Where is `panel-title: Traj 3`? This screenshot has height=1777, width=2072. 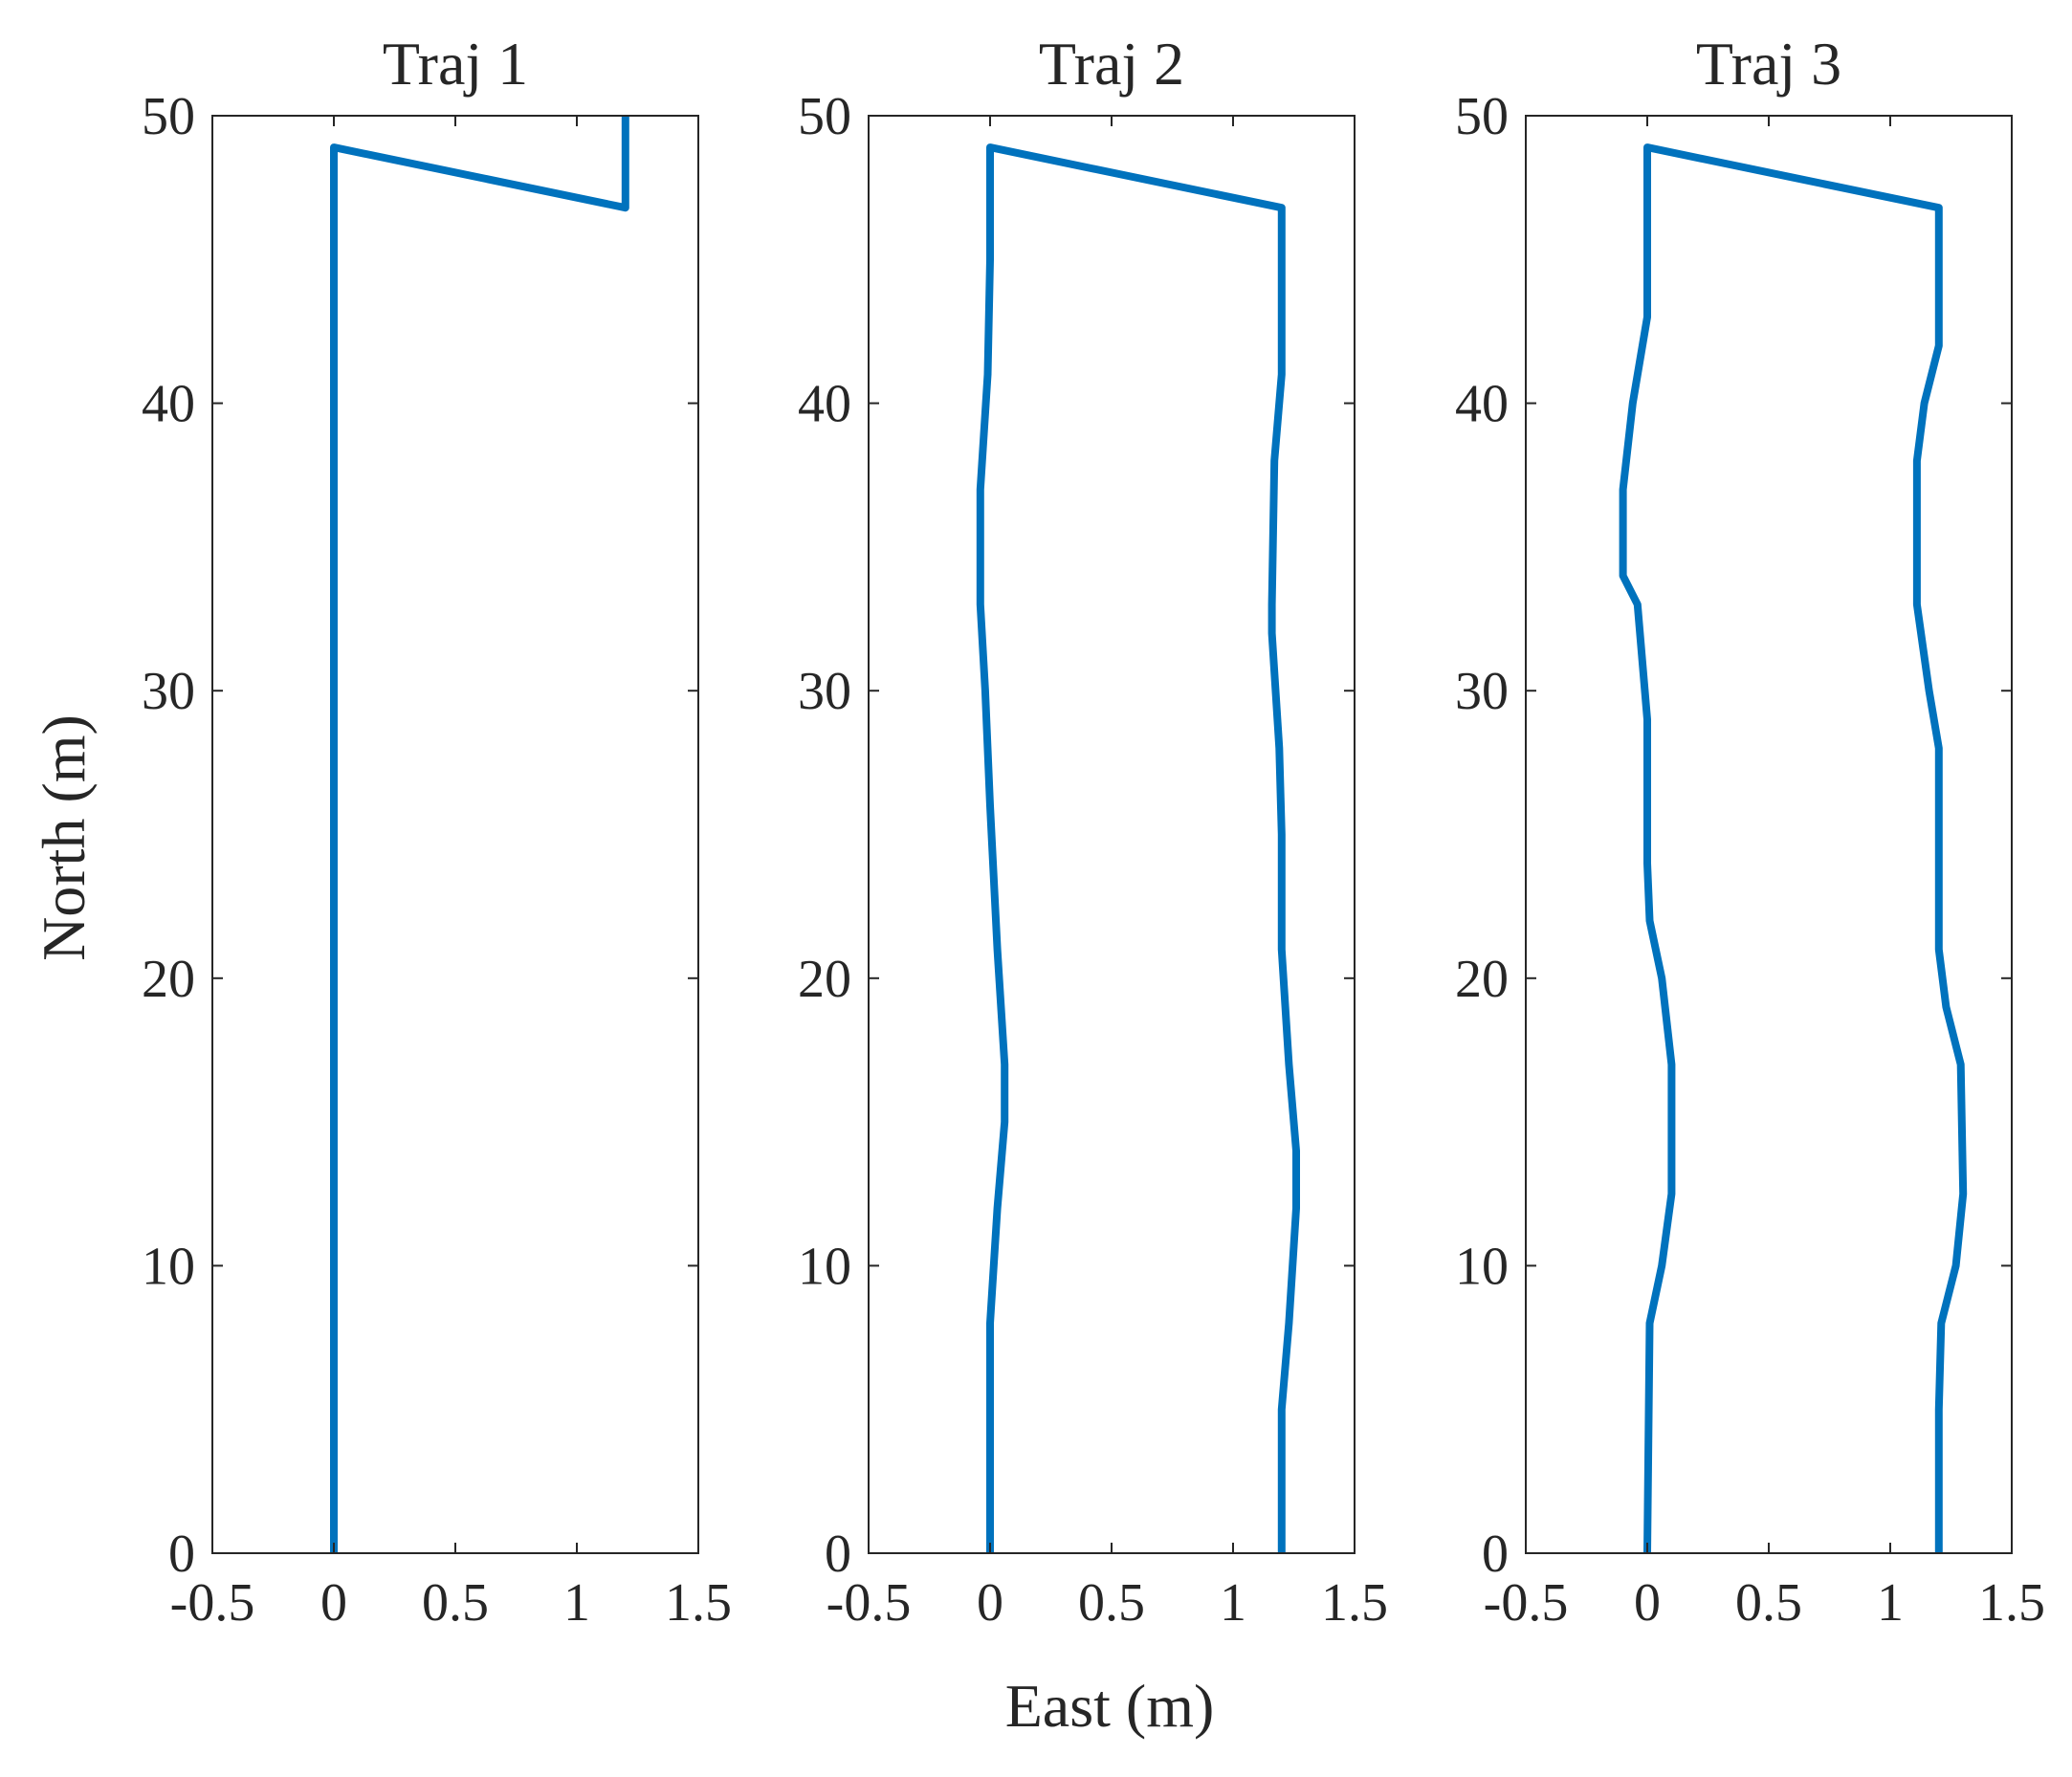 panel-title: Traj 3 is located at coordinates (1768, 64).